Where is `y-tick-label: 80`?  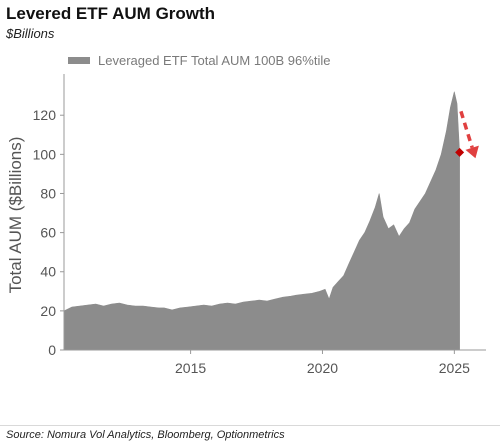 y-tick-label: 80 is located at coordinates (48, 193).